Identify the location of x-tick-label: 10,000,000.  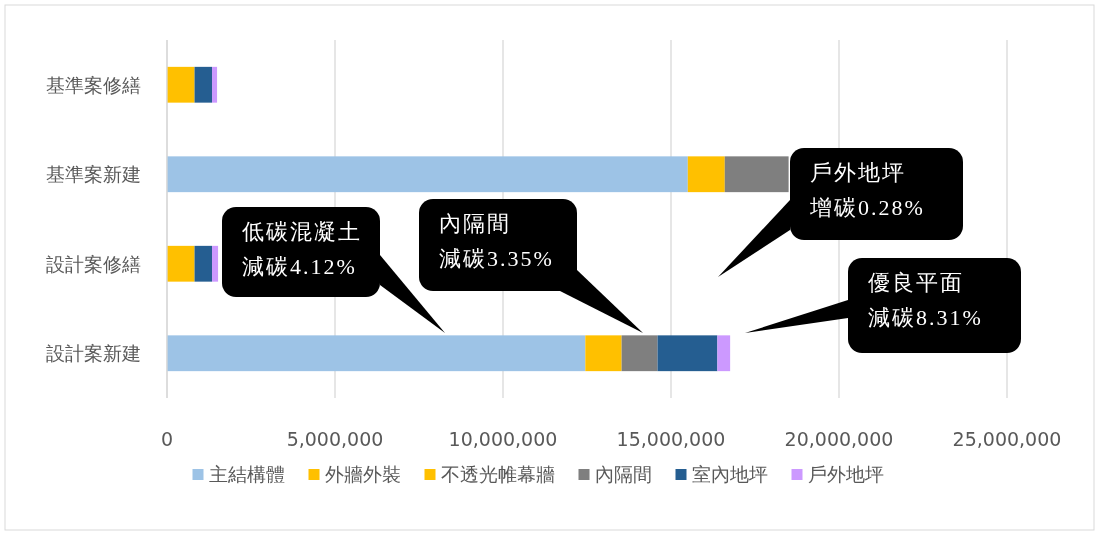
(503, 439).